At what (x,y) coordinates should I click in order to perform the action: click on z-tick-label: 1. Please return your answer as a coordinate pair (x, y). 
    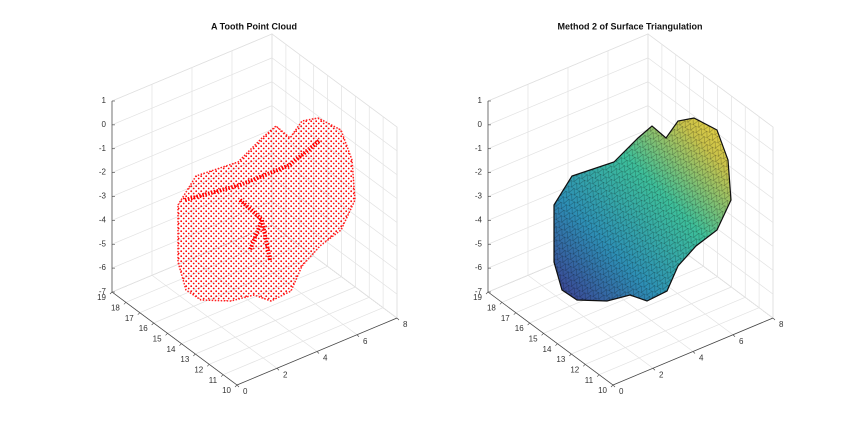
    Looking at the image, I should click on (104, 100).